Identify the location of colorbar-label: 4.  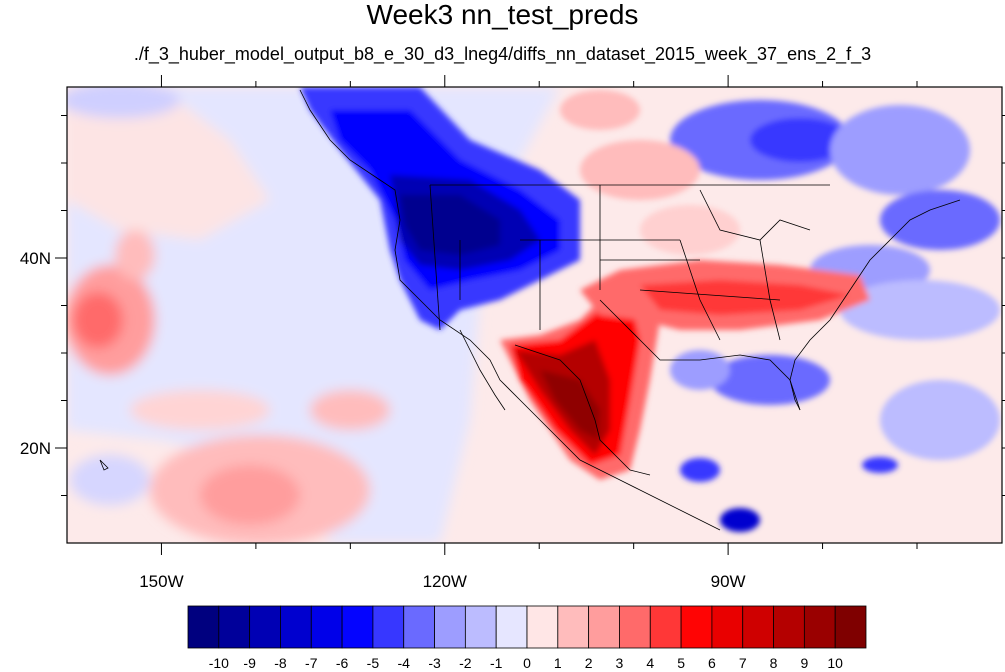
(650, 663).